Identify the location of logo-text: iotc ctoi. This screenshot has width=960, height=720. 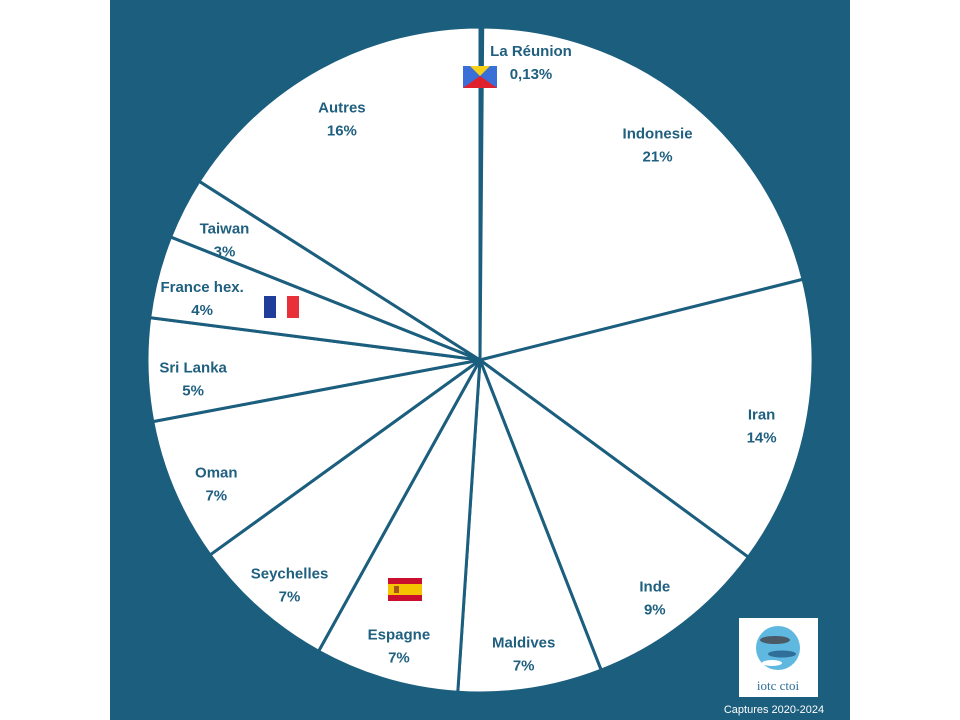
(778, 685).